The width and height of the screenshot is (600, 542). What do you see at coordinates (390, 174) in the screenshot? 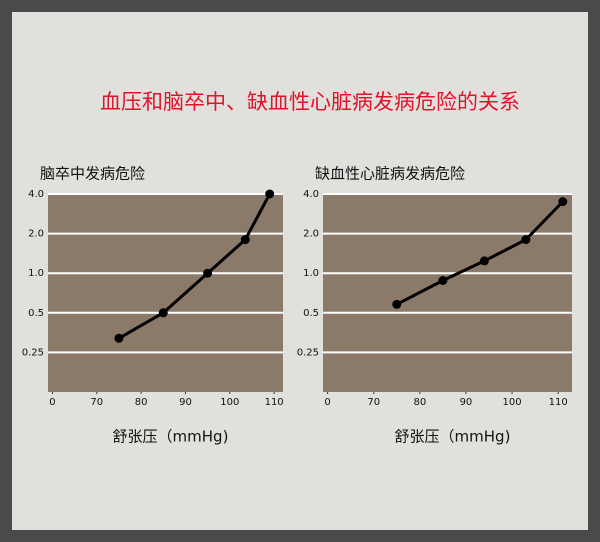
I see `chart-title: 缺血性心脏病发病危险` at bounding box center [390, 174].